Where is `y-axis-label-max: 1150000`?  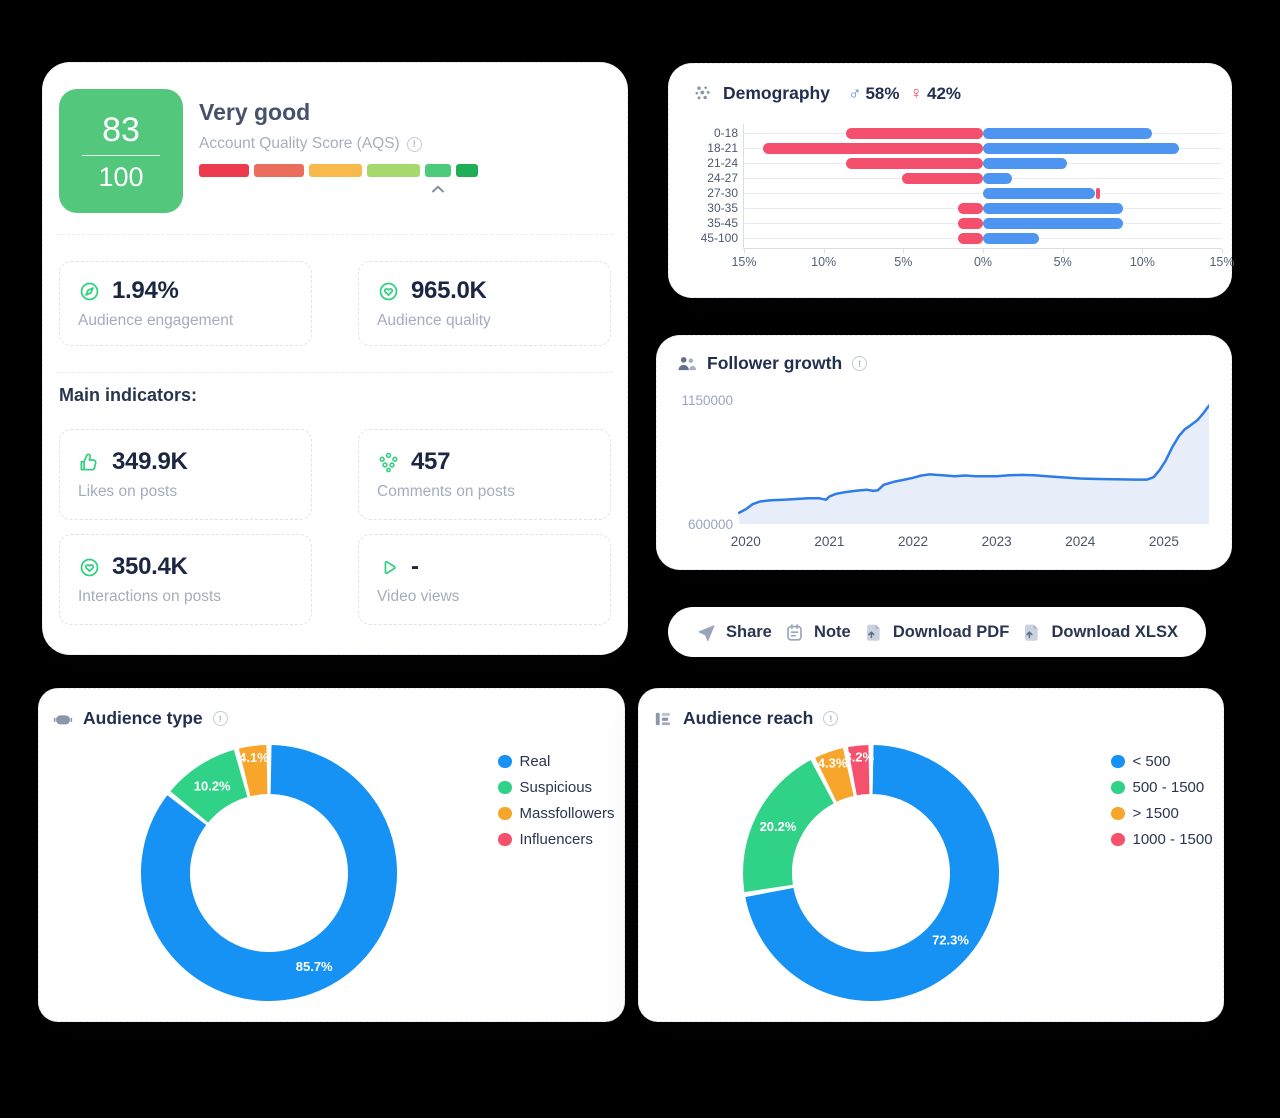
y-axis-label-max: 1150000 is located at coordinates (707, 400).